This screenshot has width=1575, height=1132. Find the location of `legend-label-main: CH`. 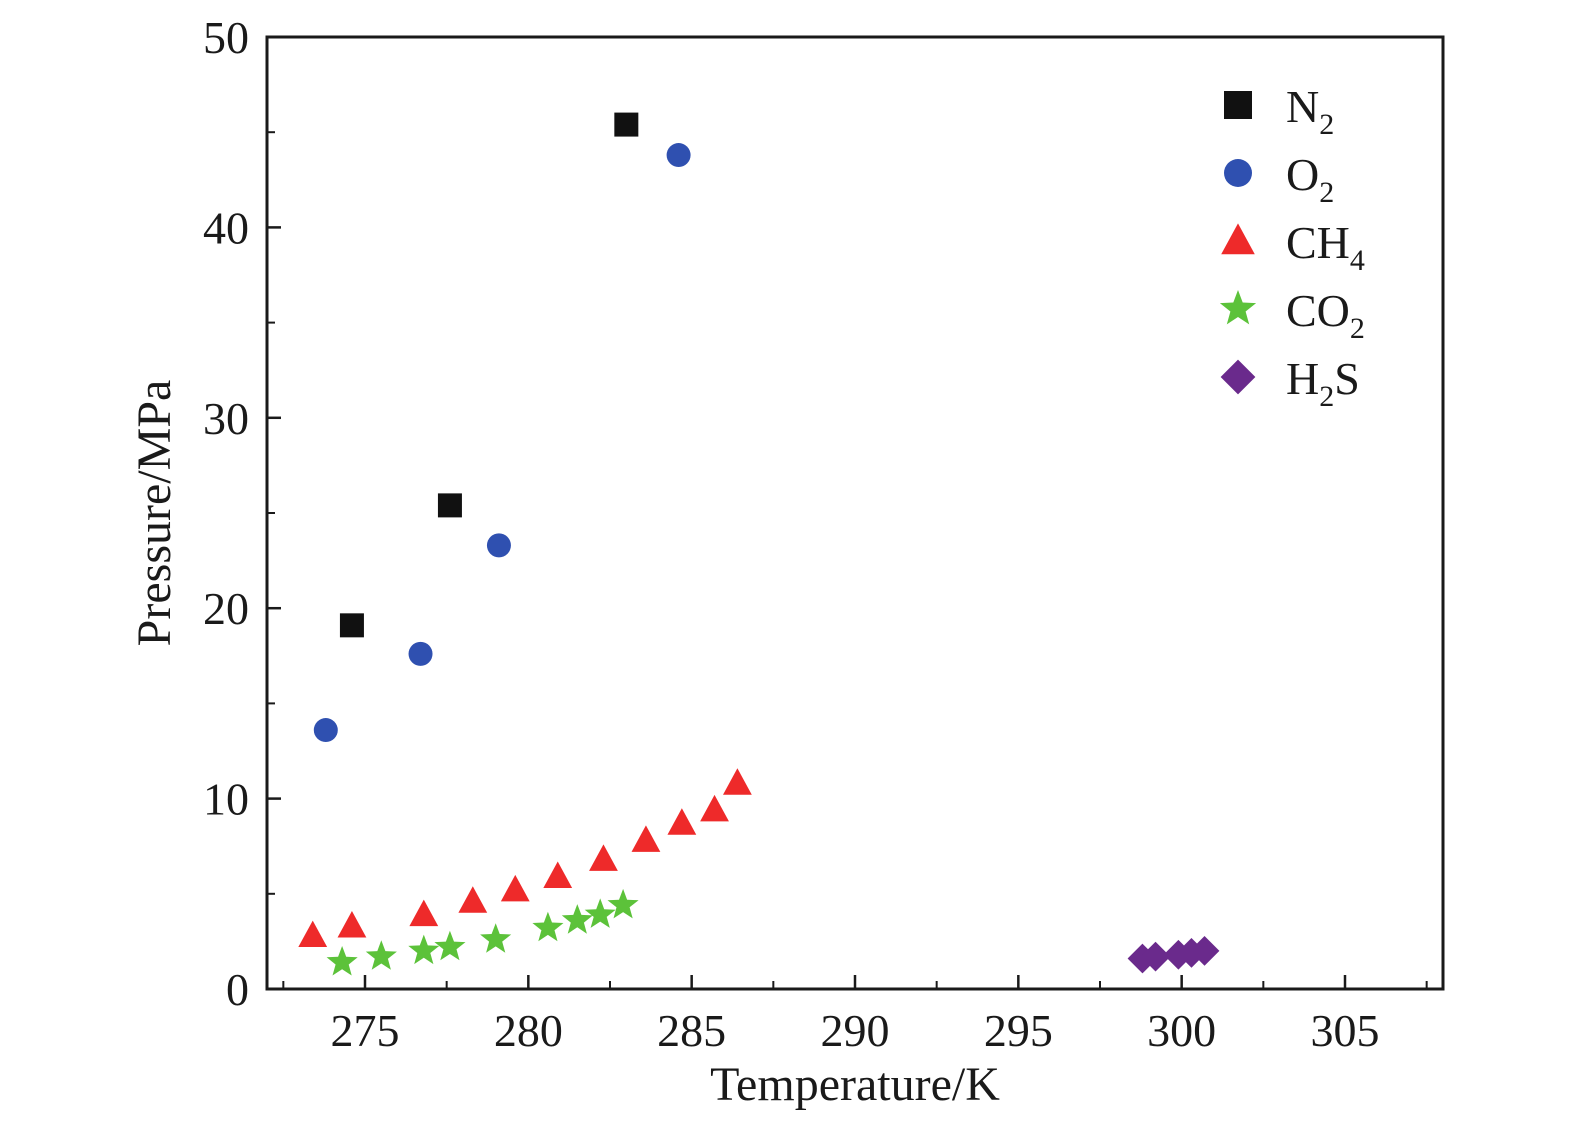

legend-label-main: CH is located at coordinates (1318, 242).